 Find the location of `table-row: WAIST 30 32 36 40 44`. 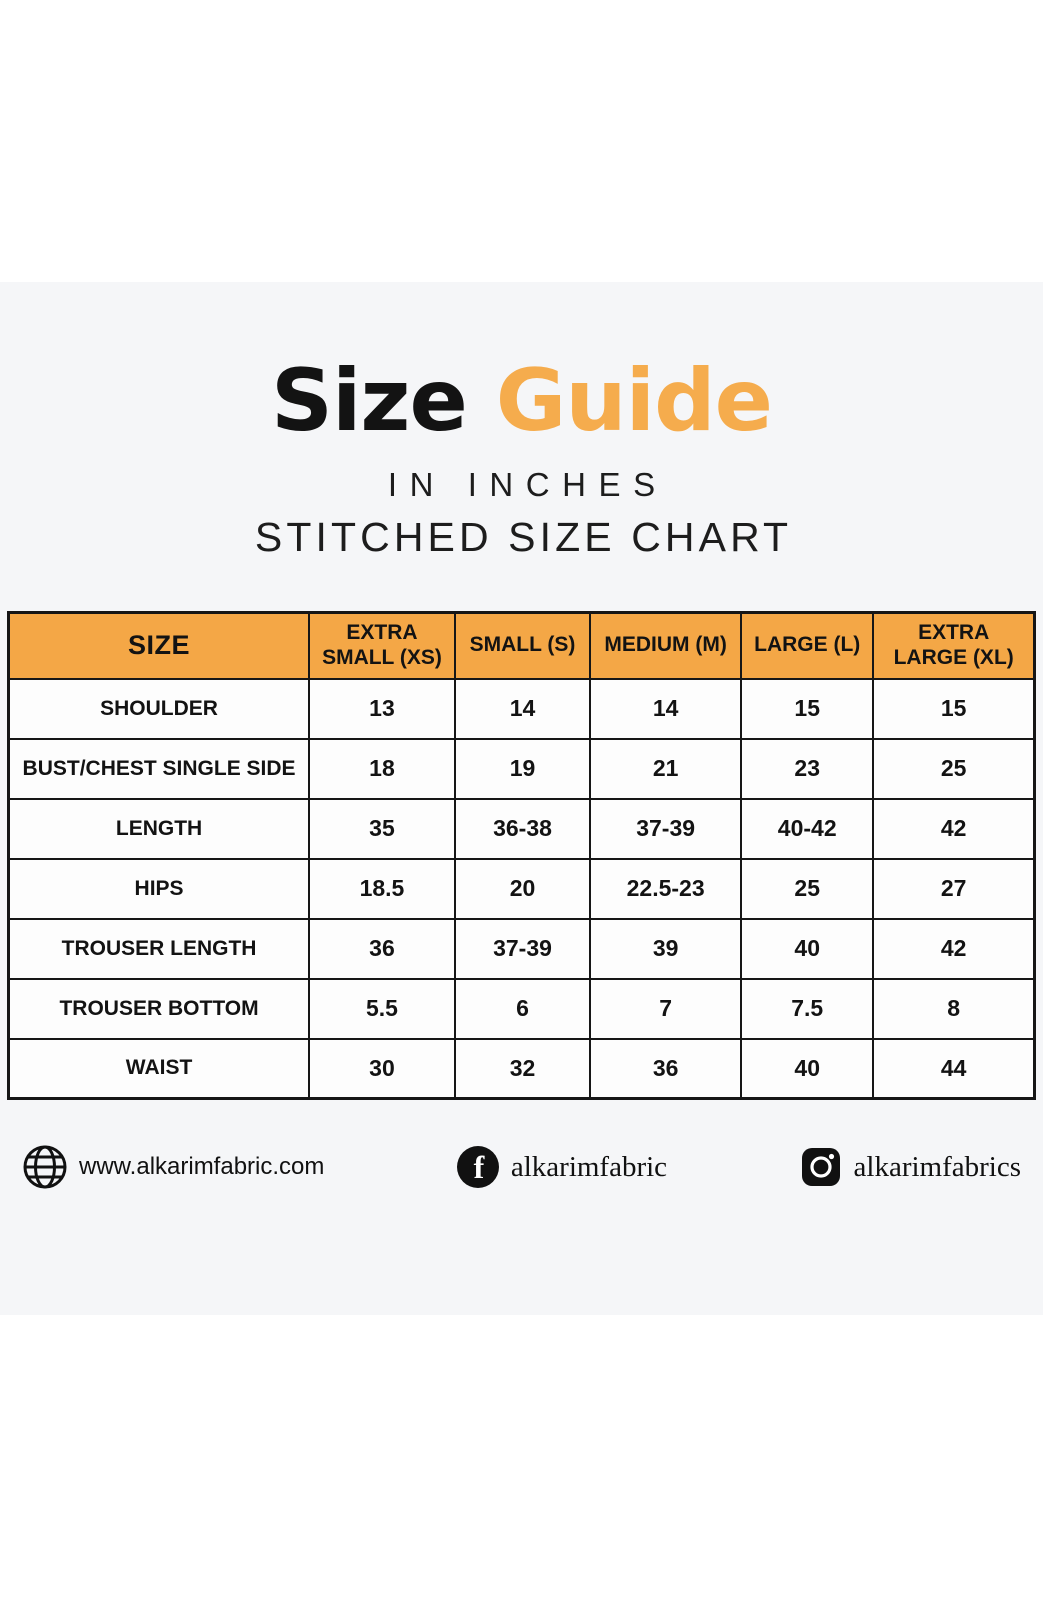

table-row: WAIST 30 32 36 40 44 is located at coordinates (521, 1068).